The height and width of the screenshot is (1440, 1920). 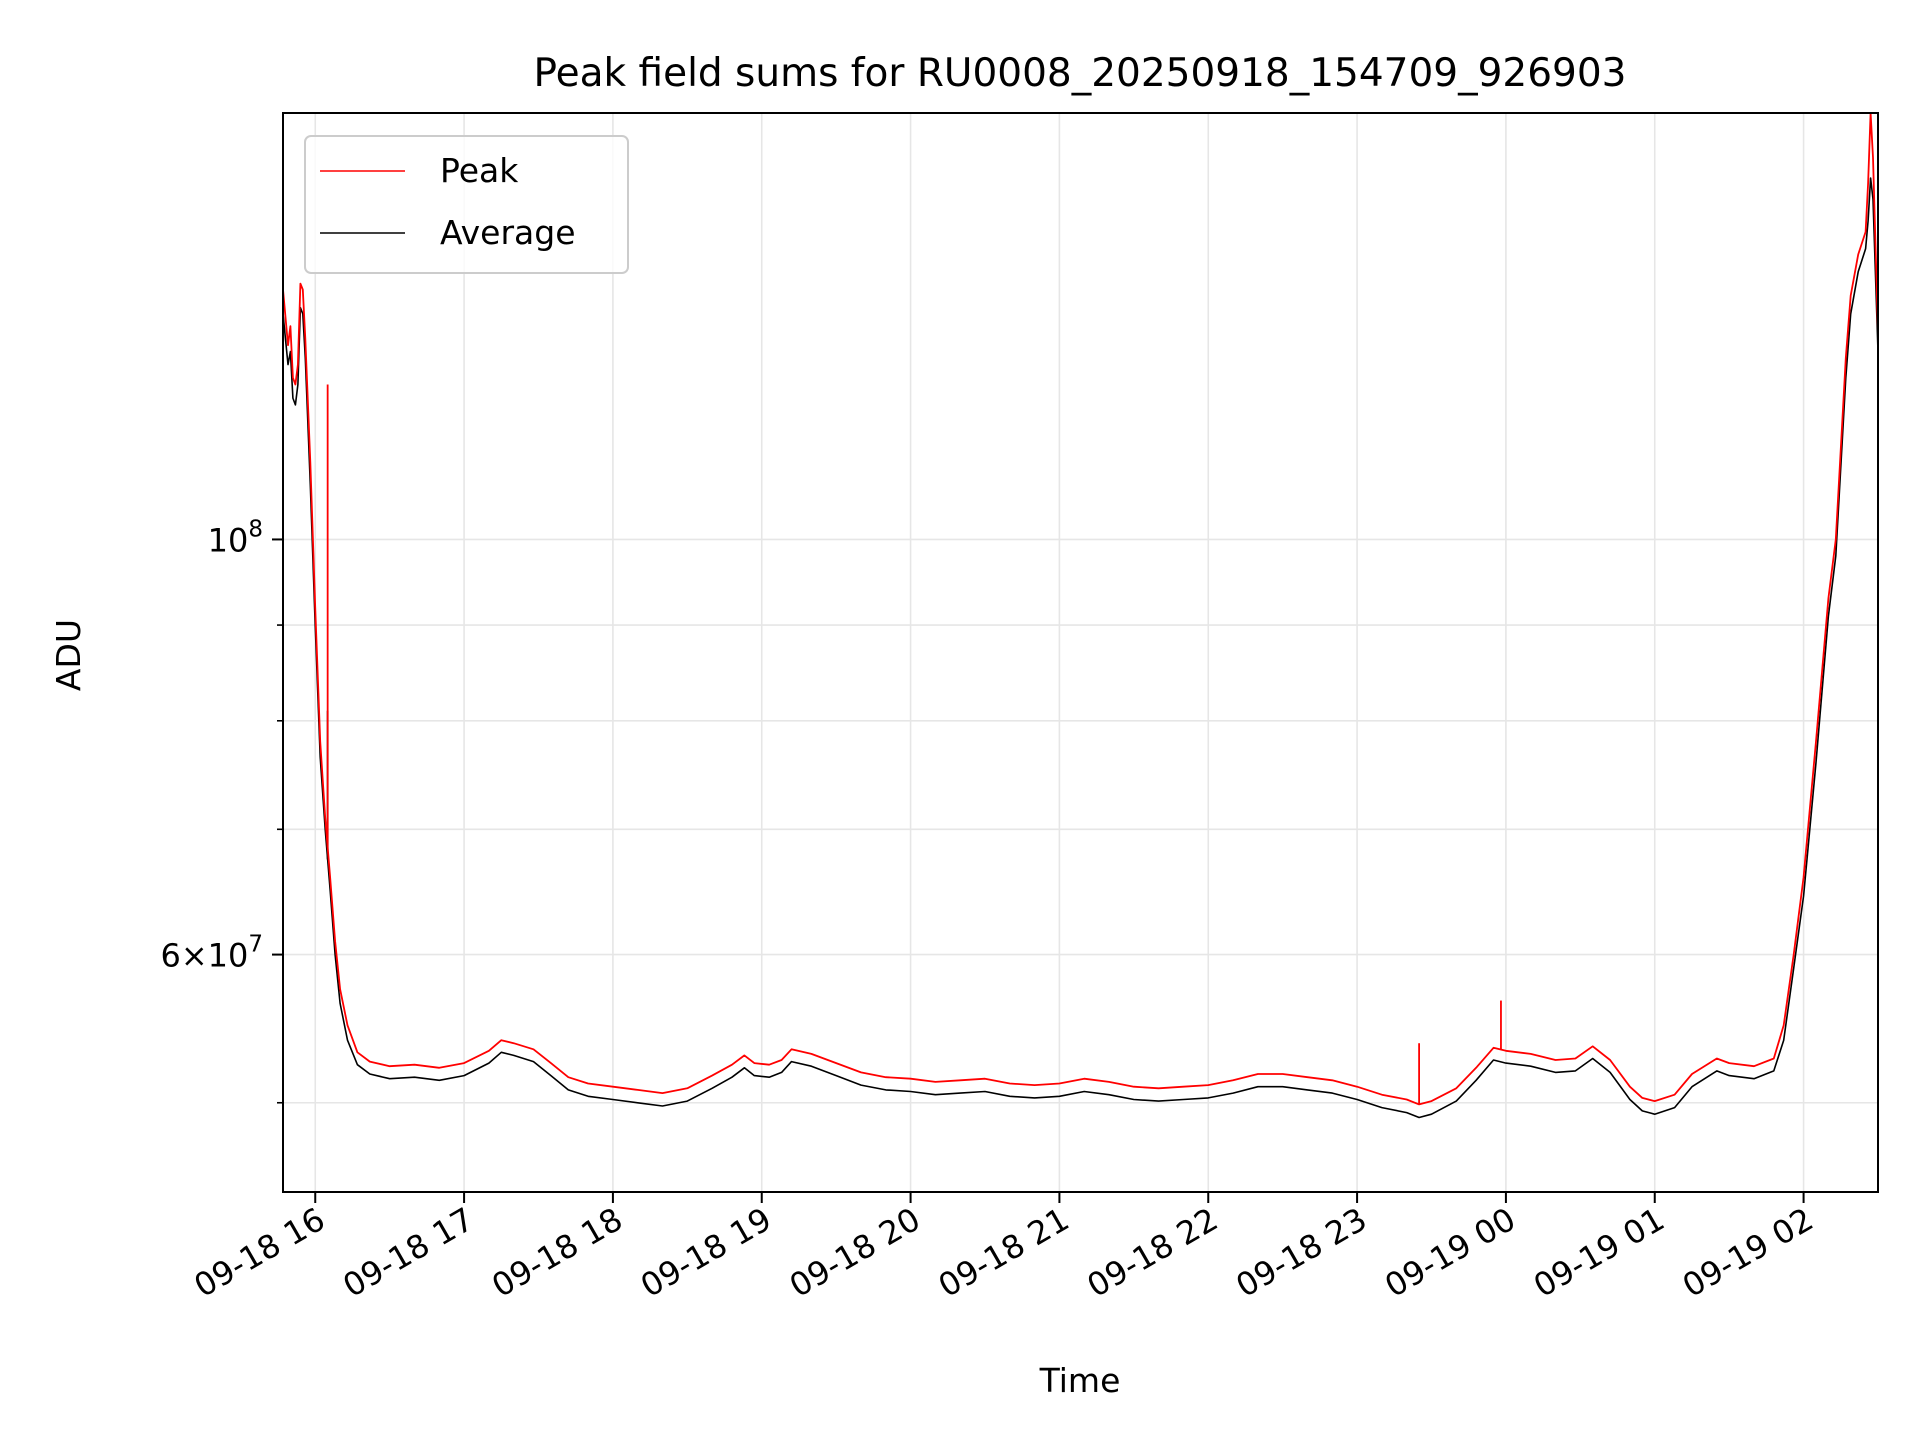 I want to click on x-tick-label: 09-19 00, so click(x=1450, y=1252).